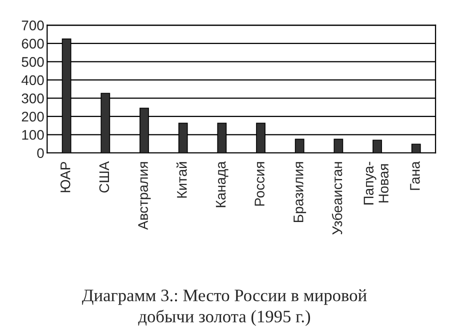 This screenshot has width=449, height=336. What do you see at coordinates (259, 184) in the screenshot?
I see `x-tick-label: Россия` at bounding box center [259, 184].